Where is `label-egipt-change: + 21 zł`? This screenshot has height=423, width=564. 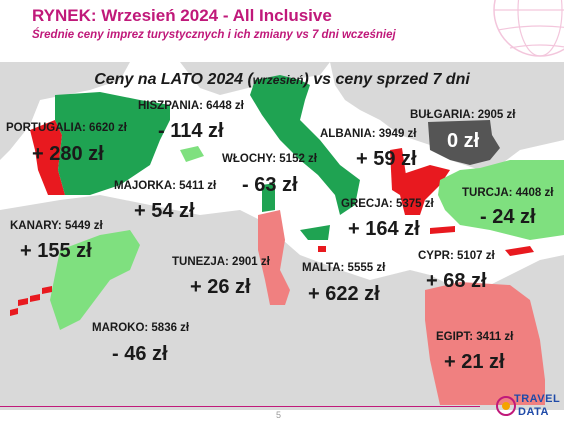 label-egipt-change: + 21 zł is located at coordinates (474, 362).